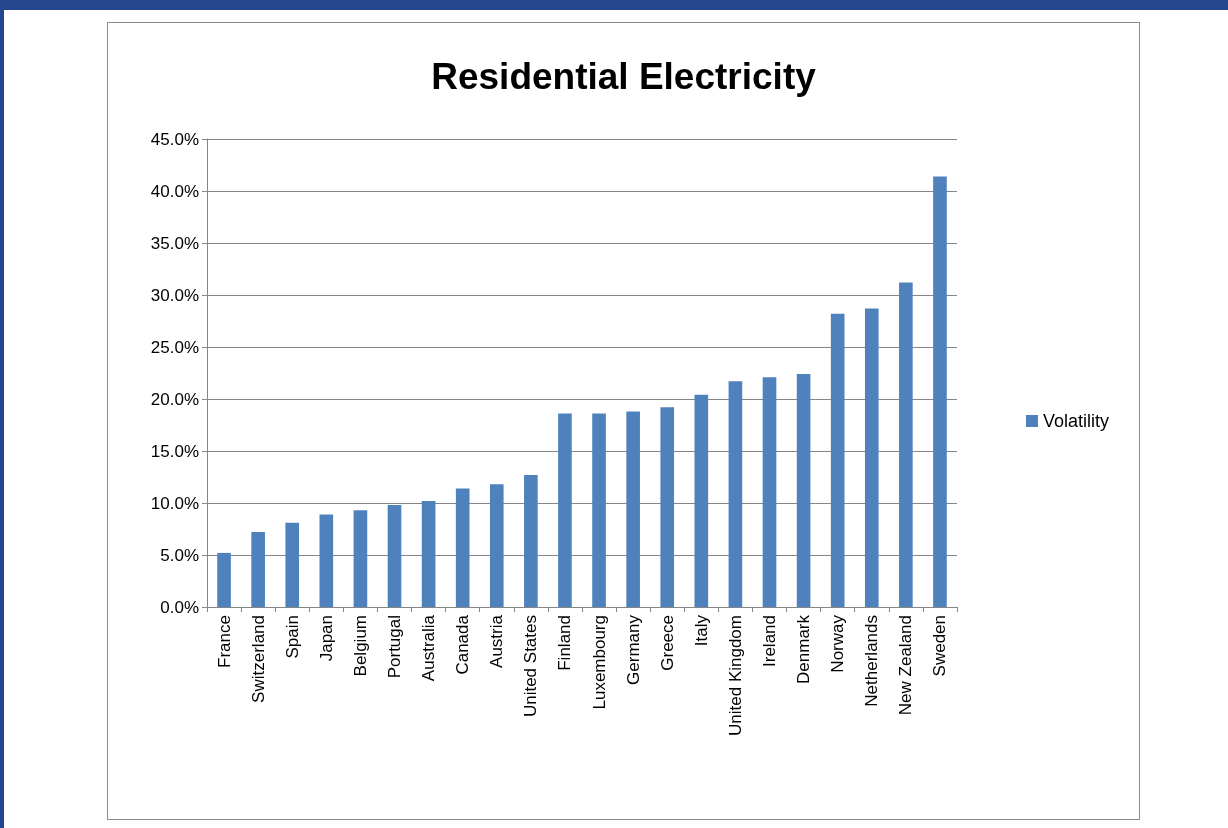  What do you see at coordinates (326, 638) in the screenshot?
I see `x-tick-label: Japan` at bounding box center [326, 638].